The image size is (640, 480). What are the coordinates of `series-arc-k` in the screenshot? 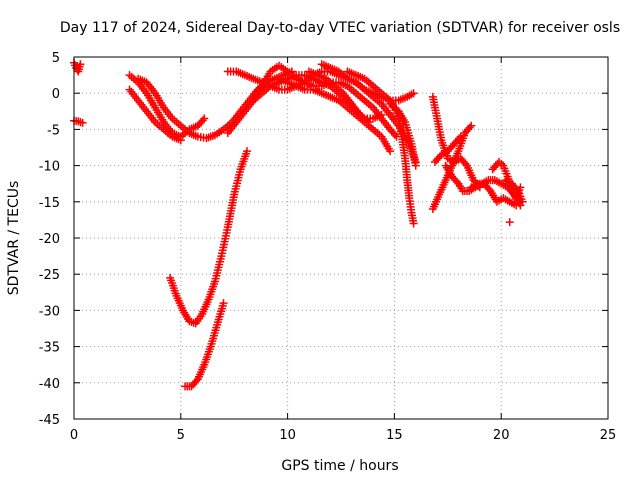 It's located at (335, 115).